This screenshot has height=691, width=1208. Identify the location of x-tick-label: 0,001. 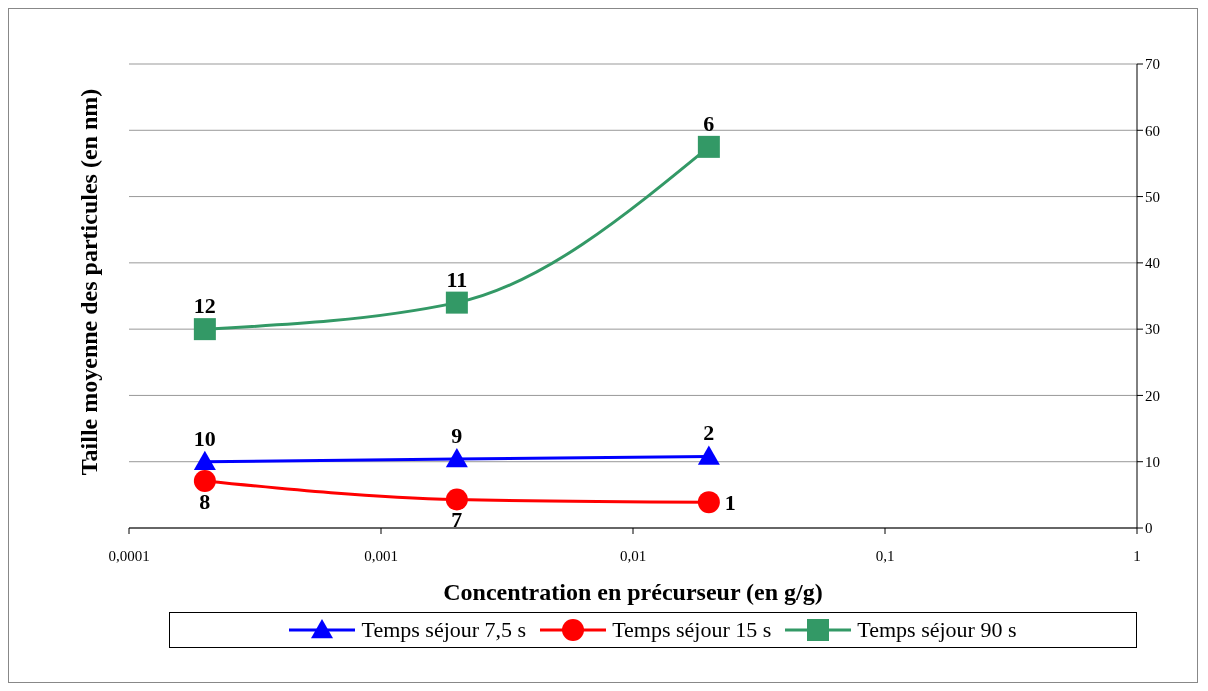
(381, 555).